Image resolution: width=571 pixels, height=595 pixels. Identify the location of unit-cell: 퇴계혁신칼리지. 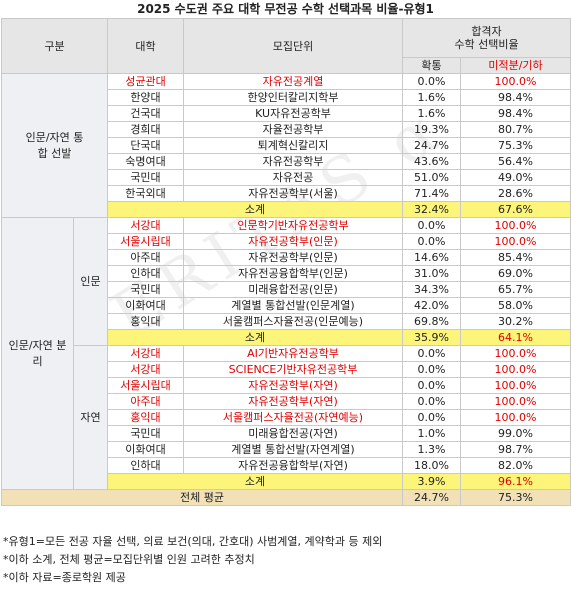
(293, 145).